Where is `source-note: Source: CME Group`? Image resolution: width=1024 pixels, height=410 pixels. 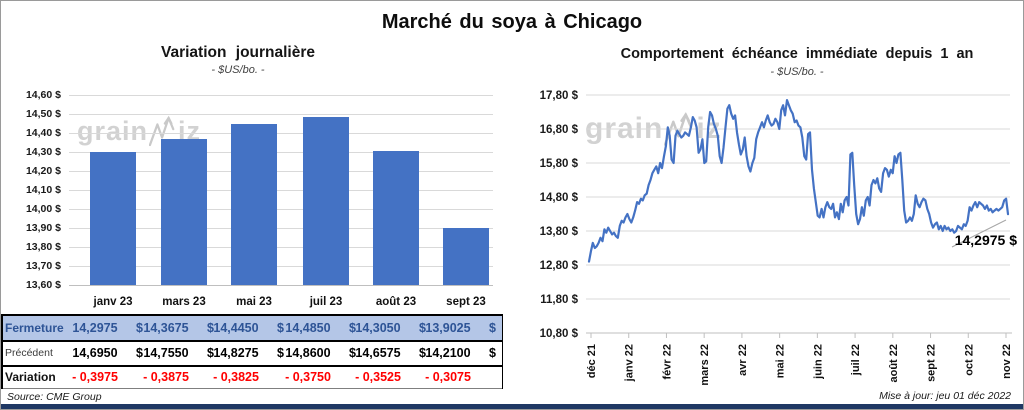
source-note: Source: CME Group is located at coordinates (54, 397).